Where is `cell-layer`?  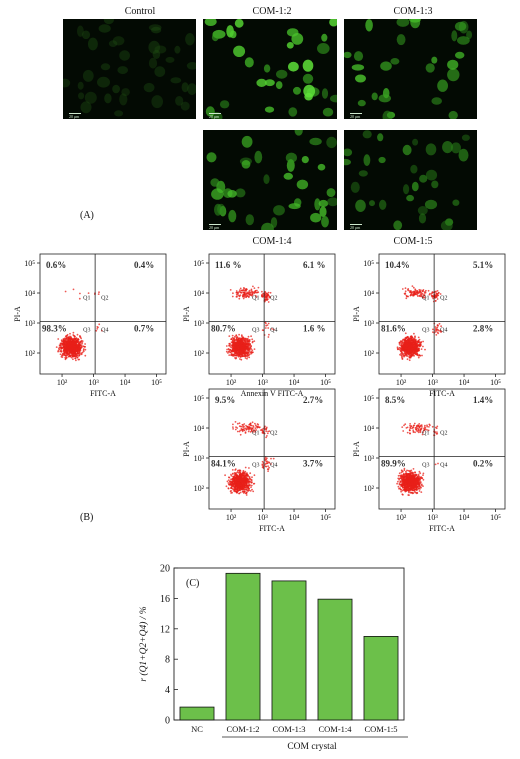 cell-layer is located at coordinates (129, 68).